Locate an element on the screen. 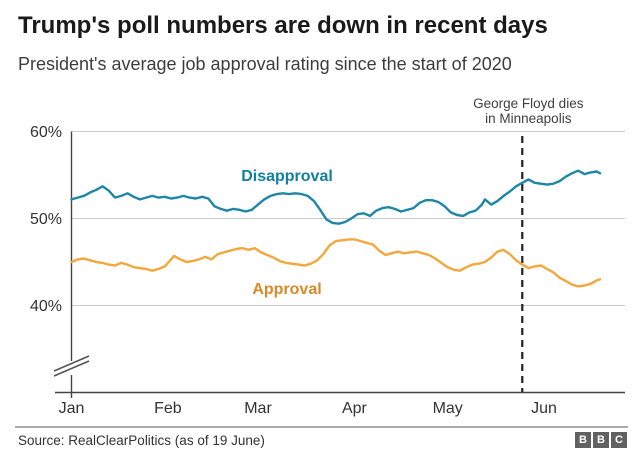  x-tick-mar: Mar is located at coordinates (258, 408).